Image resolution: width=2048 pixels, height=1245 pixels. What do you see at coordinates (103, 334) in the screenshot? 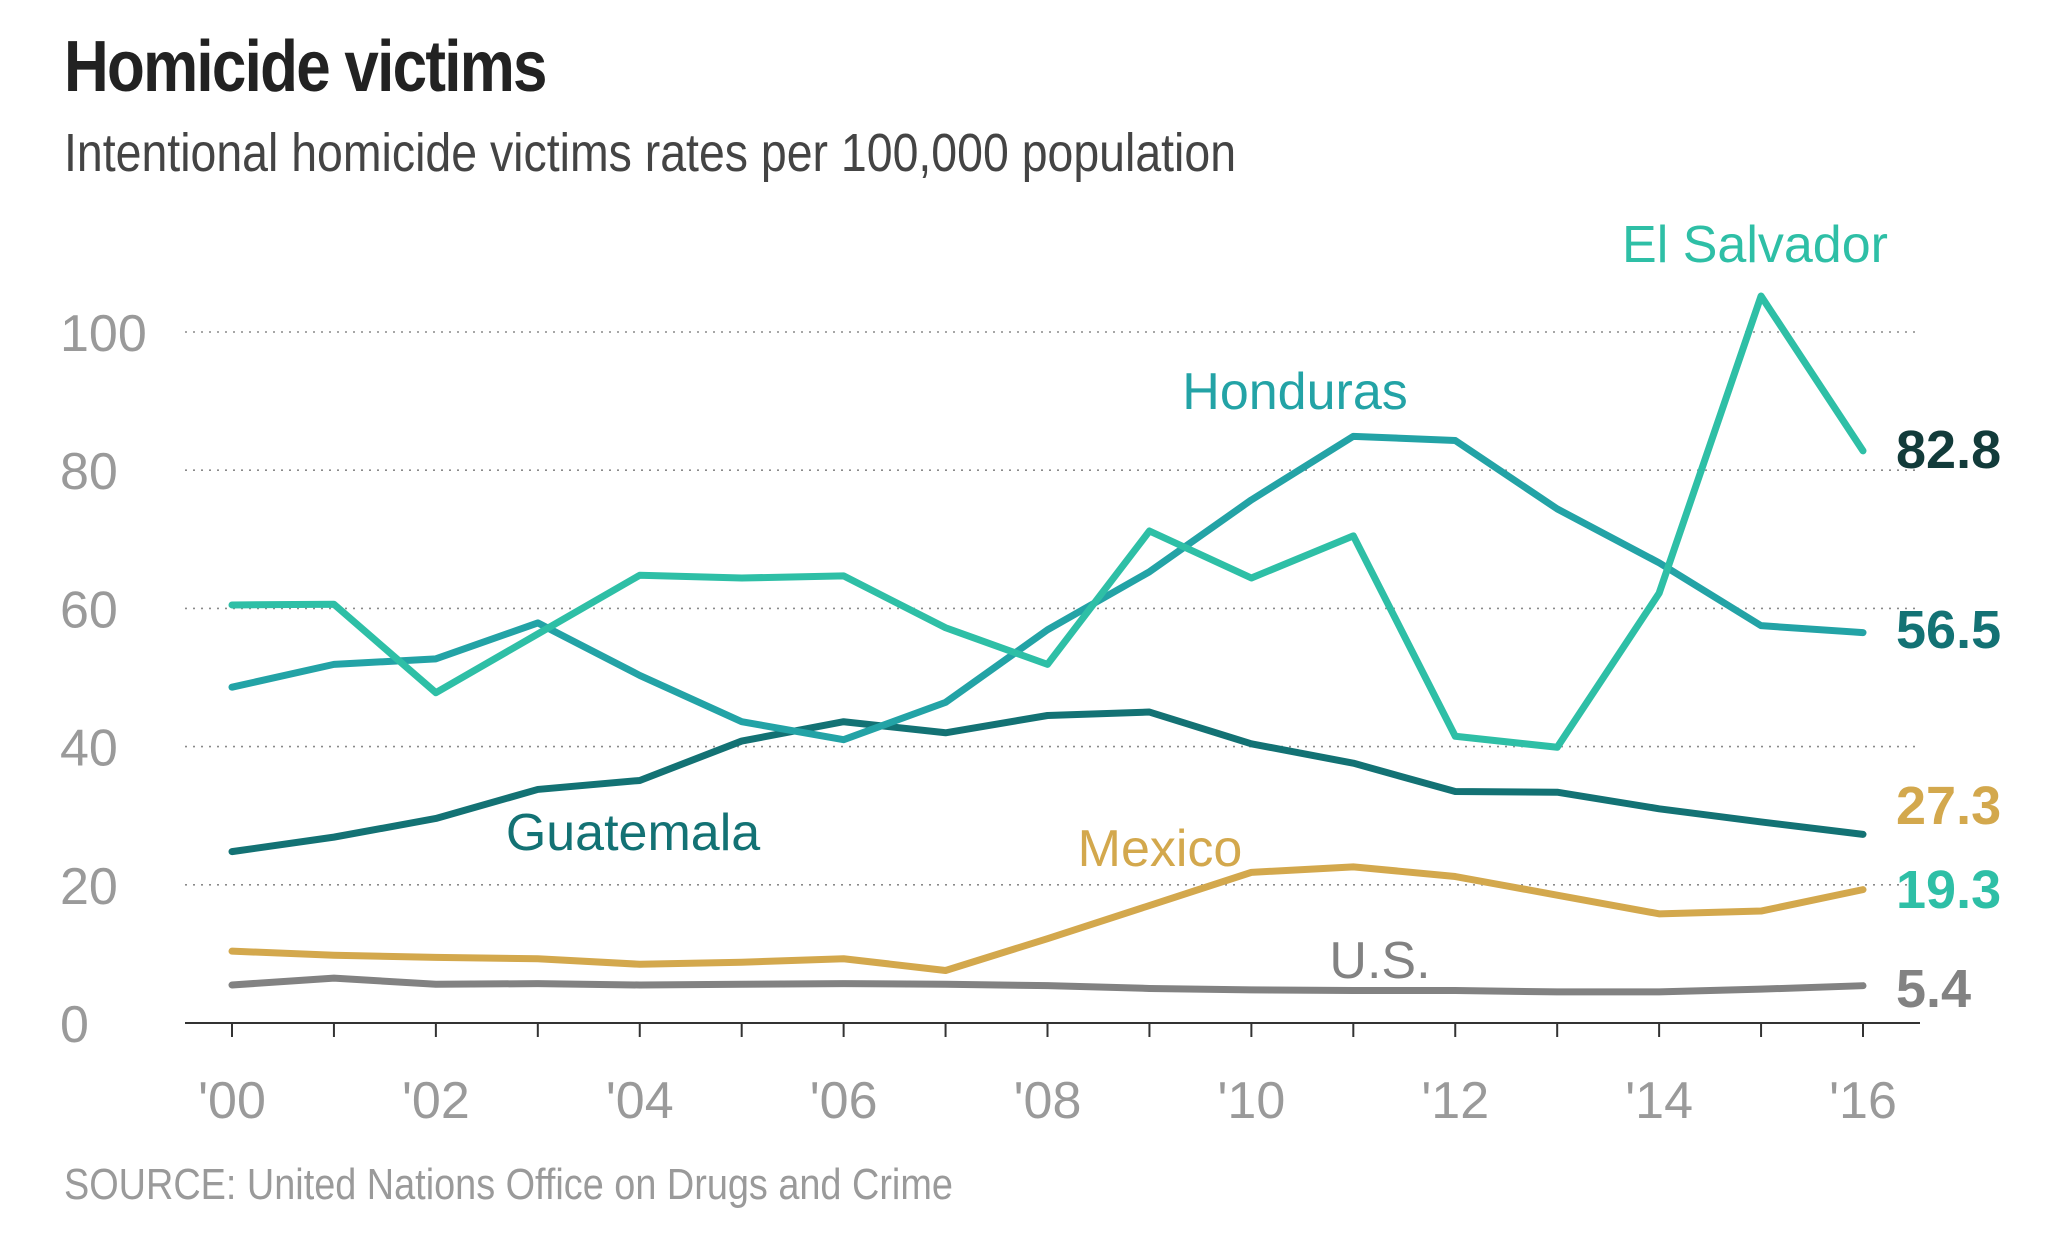
I see `y-tick-label: 100` at bounding box center [103, 334].